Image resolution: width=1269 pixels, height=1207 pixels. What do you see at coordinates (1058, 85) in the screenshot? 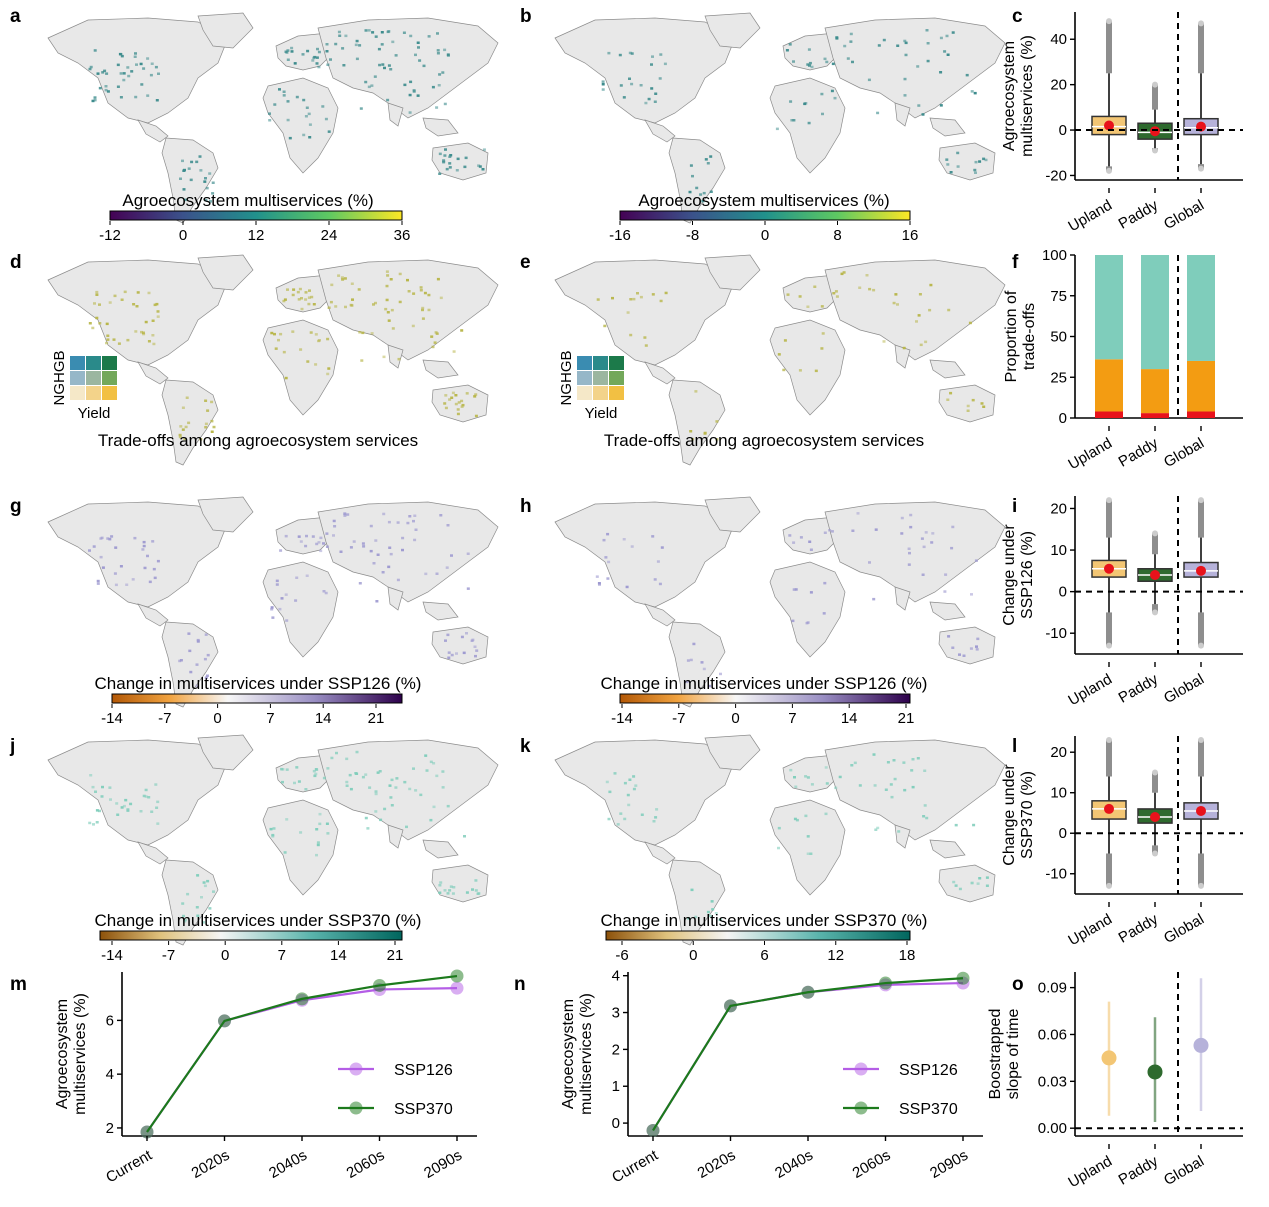
I see `y-tick-label: 20` at bounding box center [1058, 85].